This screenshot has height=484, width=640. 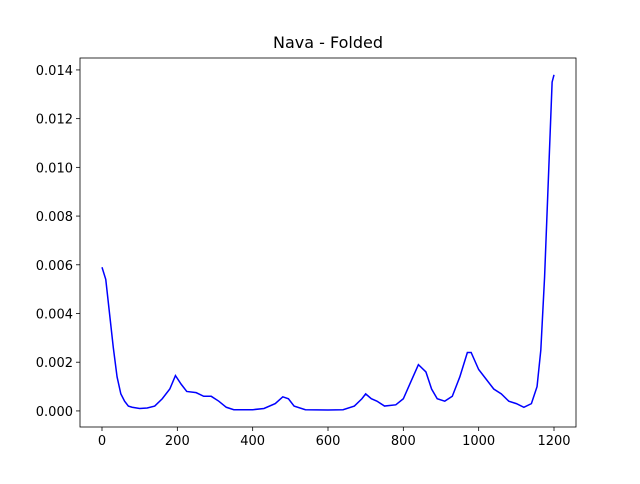 I want to click on y-tick-label: 0.000, so click(x=54, y=412).